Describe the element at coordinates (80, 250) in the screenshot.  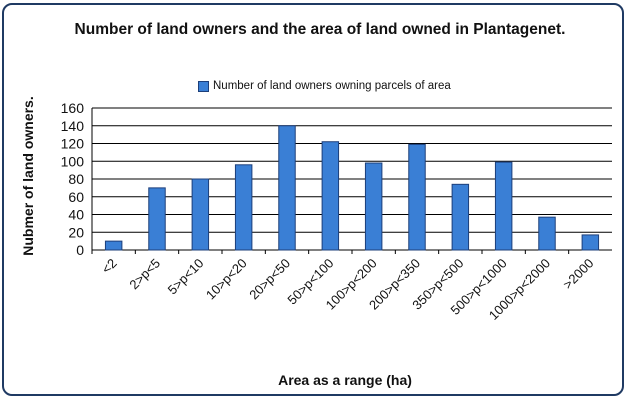
I see `y-tick-label: 0` at that location.